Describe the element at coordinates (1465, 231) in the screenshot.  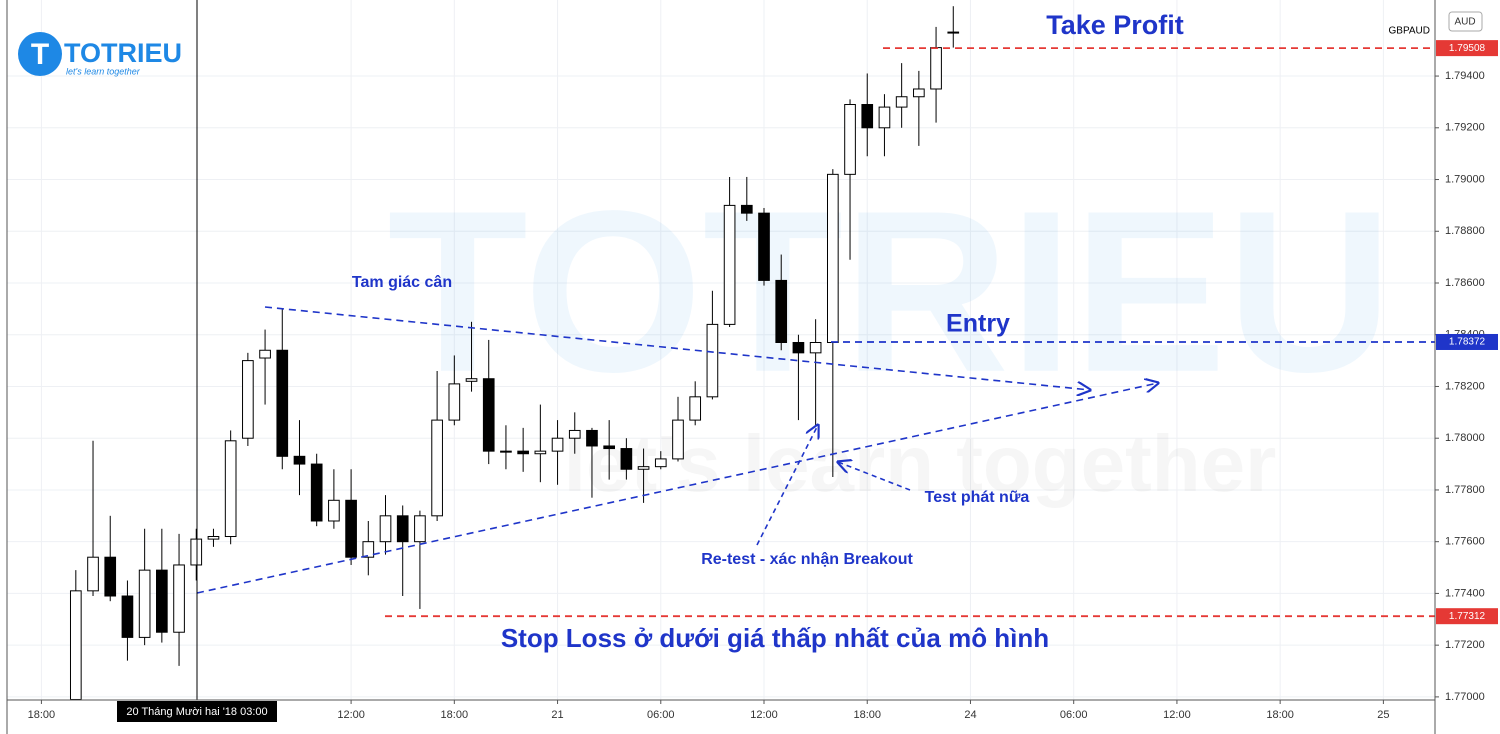
I see `y-tick-label: 1.78800` at that location.